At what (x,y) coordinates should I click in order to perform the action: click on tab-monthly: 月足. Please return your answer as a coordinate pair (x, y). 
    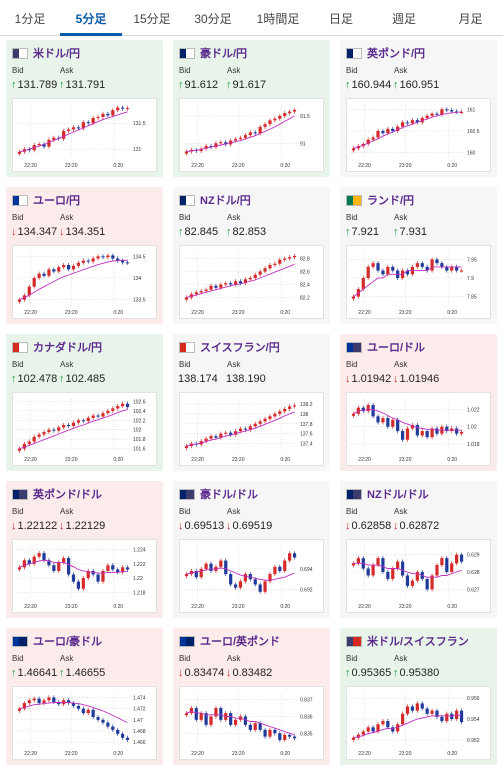
    Looking at the image, I should click on (470, 19).